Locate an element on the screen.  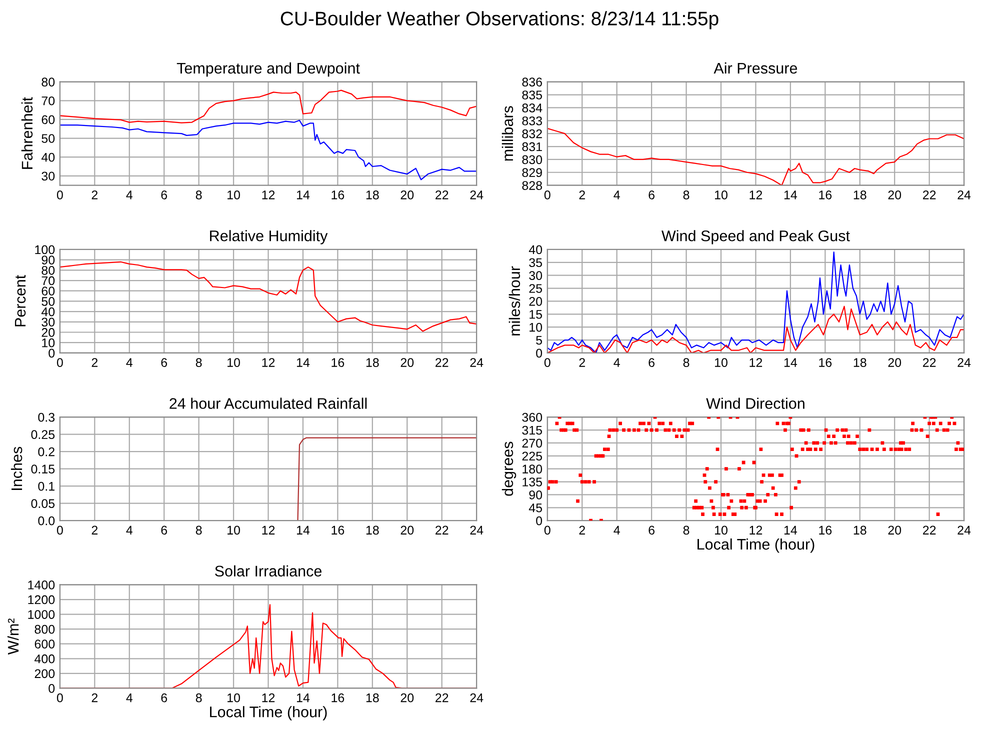
y-tick-label: 800 is located at coordinates (44, 629).